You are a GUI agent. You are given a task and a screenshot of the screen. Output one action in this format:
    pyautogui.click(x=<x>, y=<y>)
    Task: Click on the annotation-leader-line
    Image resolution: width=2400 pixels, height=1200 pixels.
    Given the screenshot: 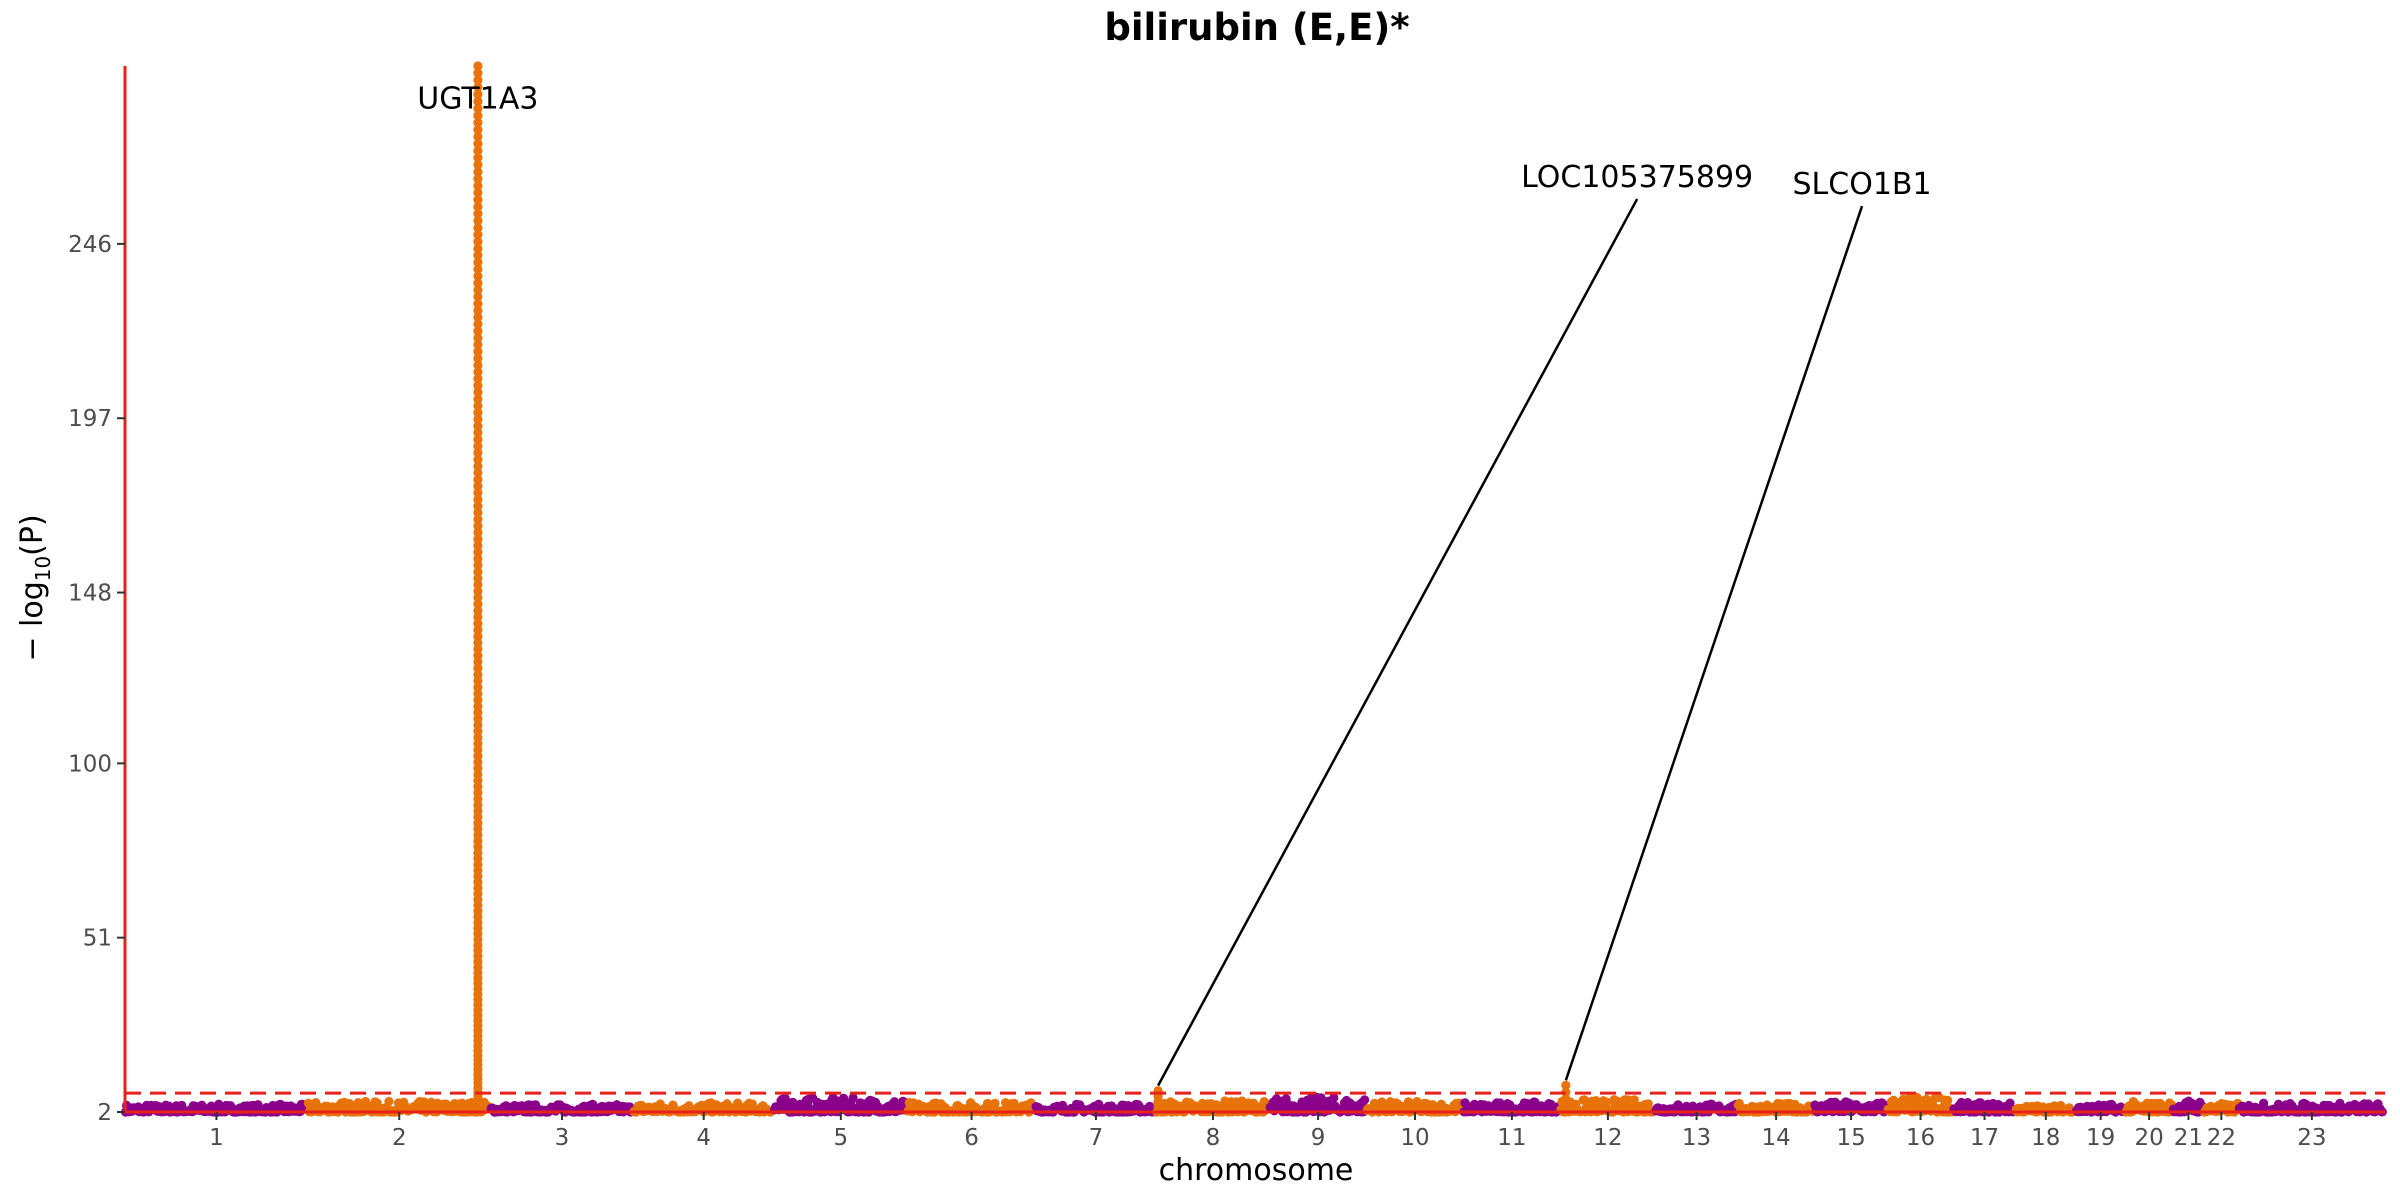 What is the action you would take?
    pyautogui.click(x=1397, y=642)
    